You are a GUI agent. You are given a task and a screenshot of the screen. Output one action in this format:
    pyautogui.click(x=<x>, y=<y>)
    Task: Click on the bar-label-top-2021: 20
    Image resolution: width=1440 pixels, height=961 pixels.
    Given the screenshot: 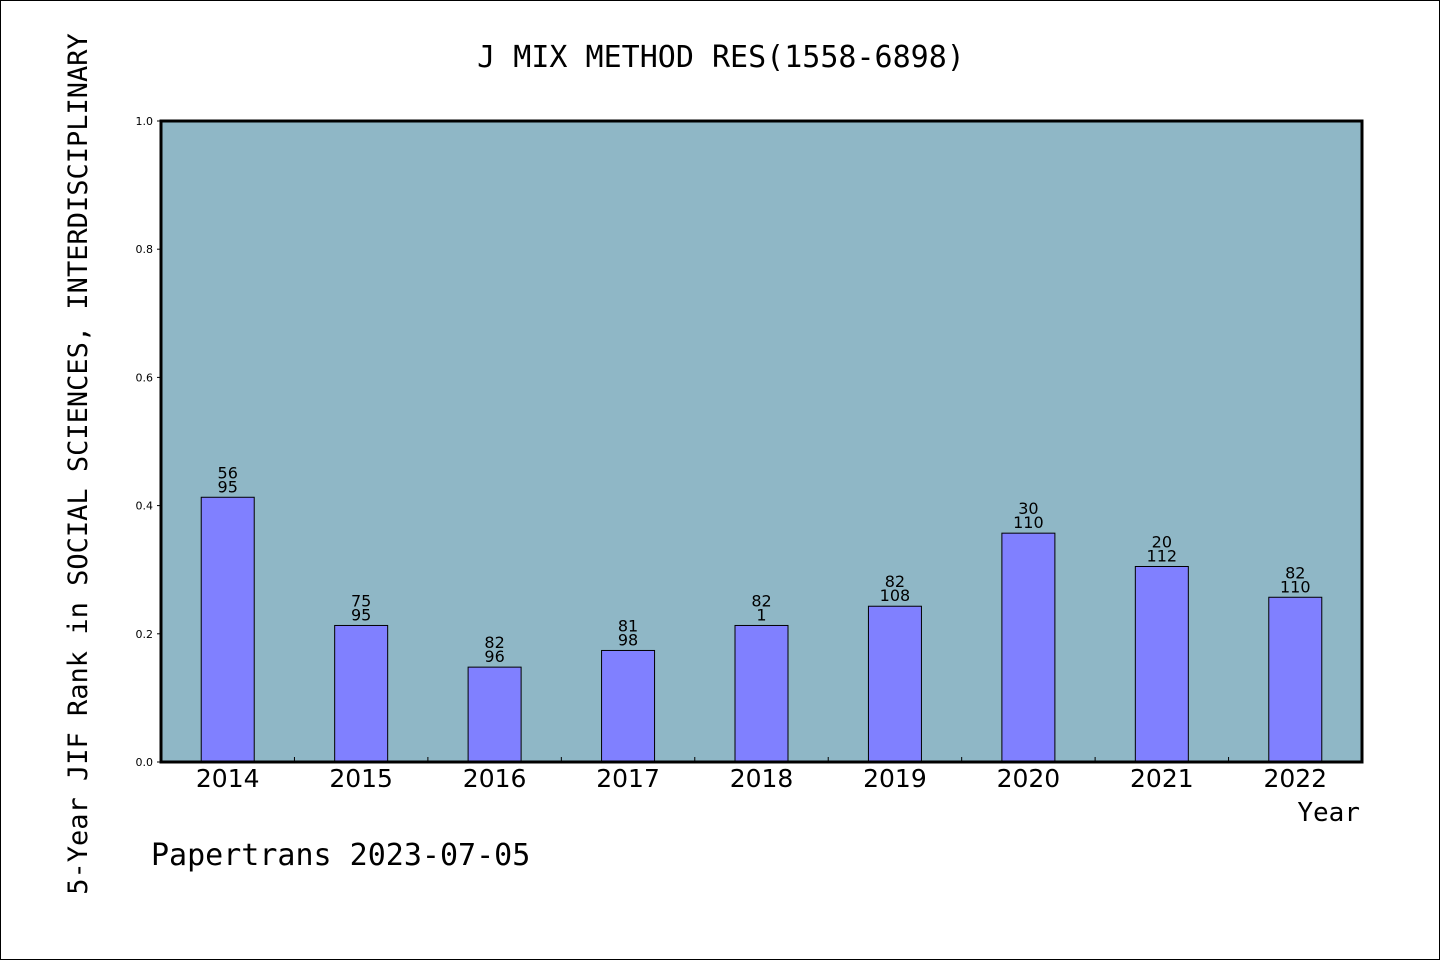 What is the action you would take?
    pyautogui.click(x=1162, y=541)
    